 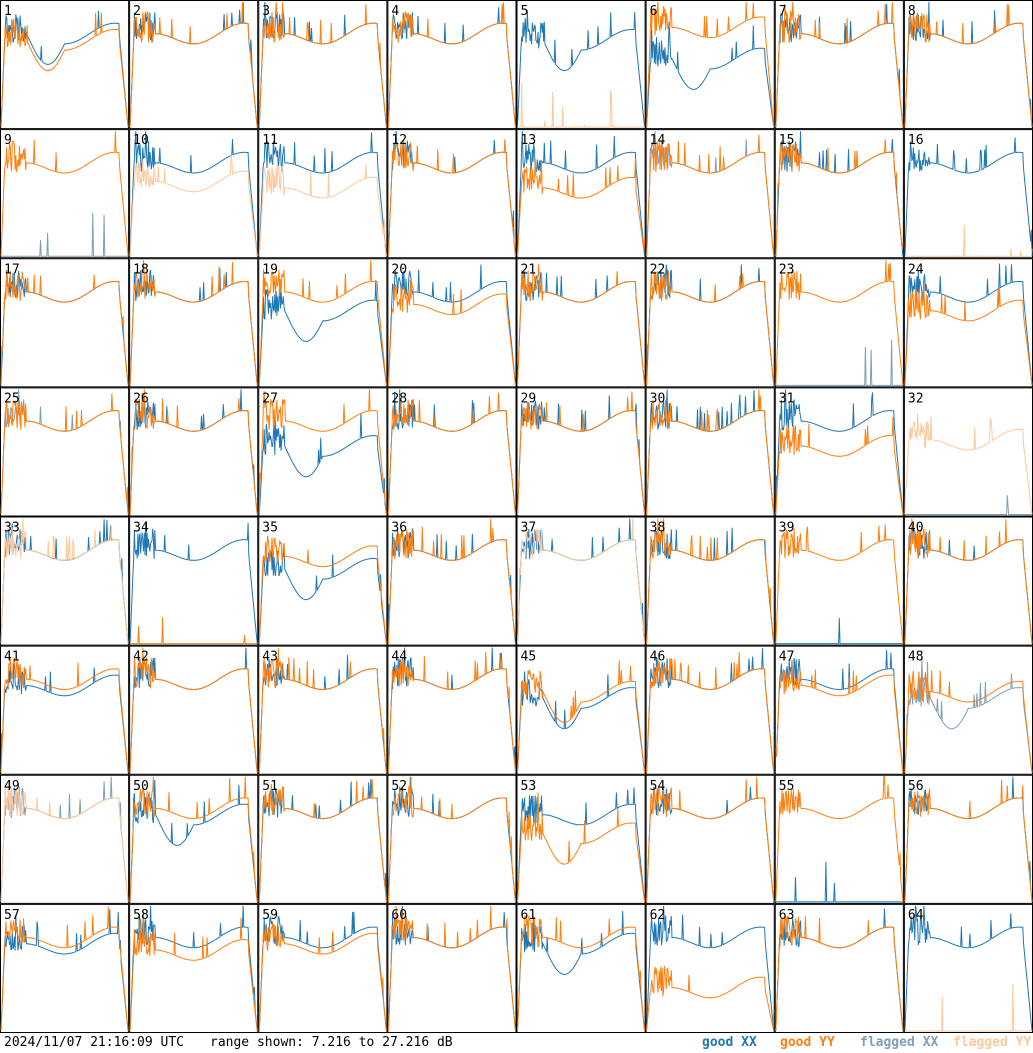 What do you see at coordinates (525, 11) in the screenshot?
I see `panel-label: 5` at bounding box center [525, 11].